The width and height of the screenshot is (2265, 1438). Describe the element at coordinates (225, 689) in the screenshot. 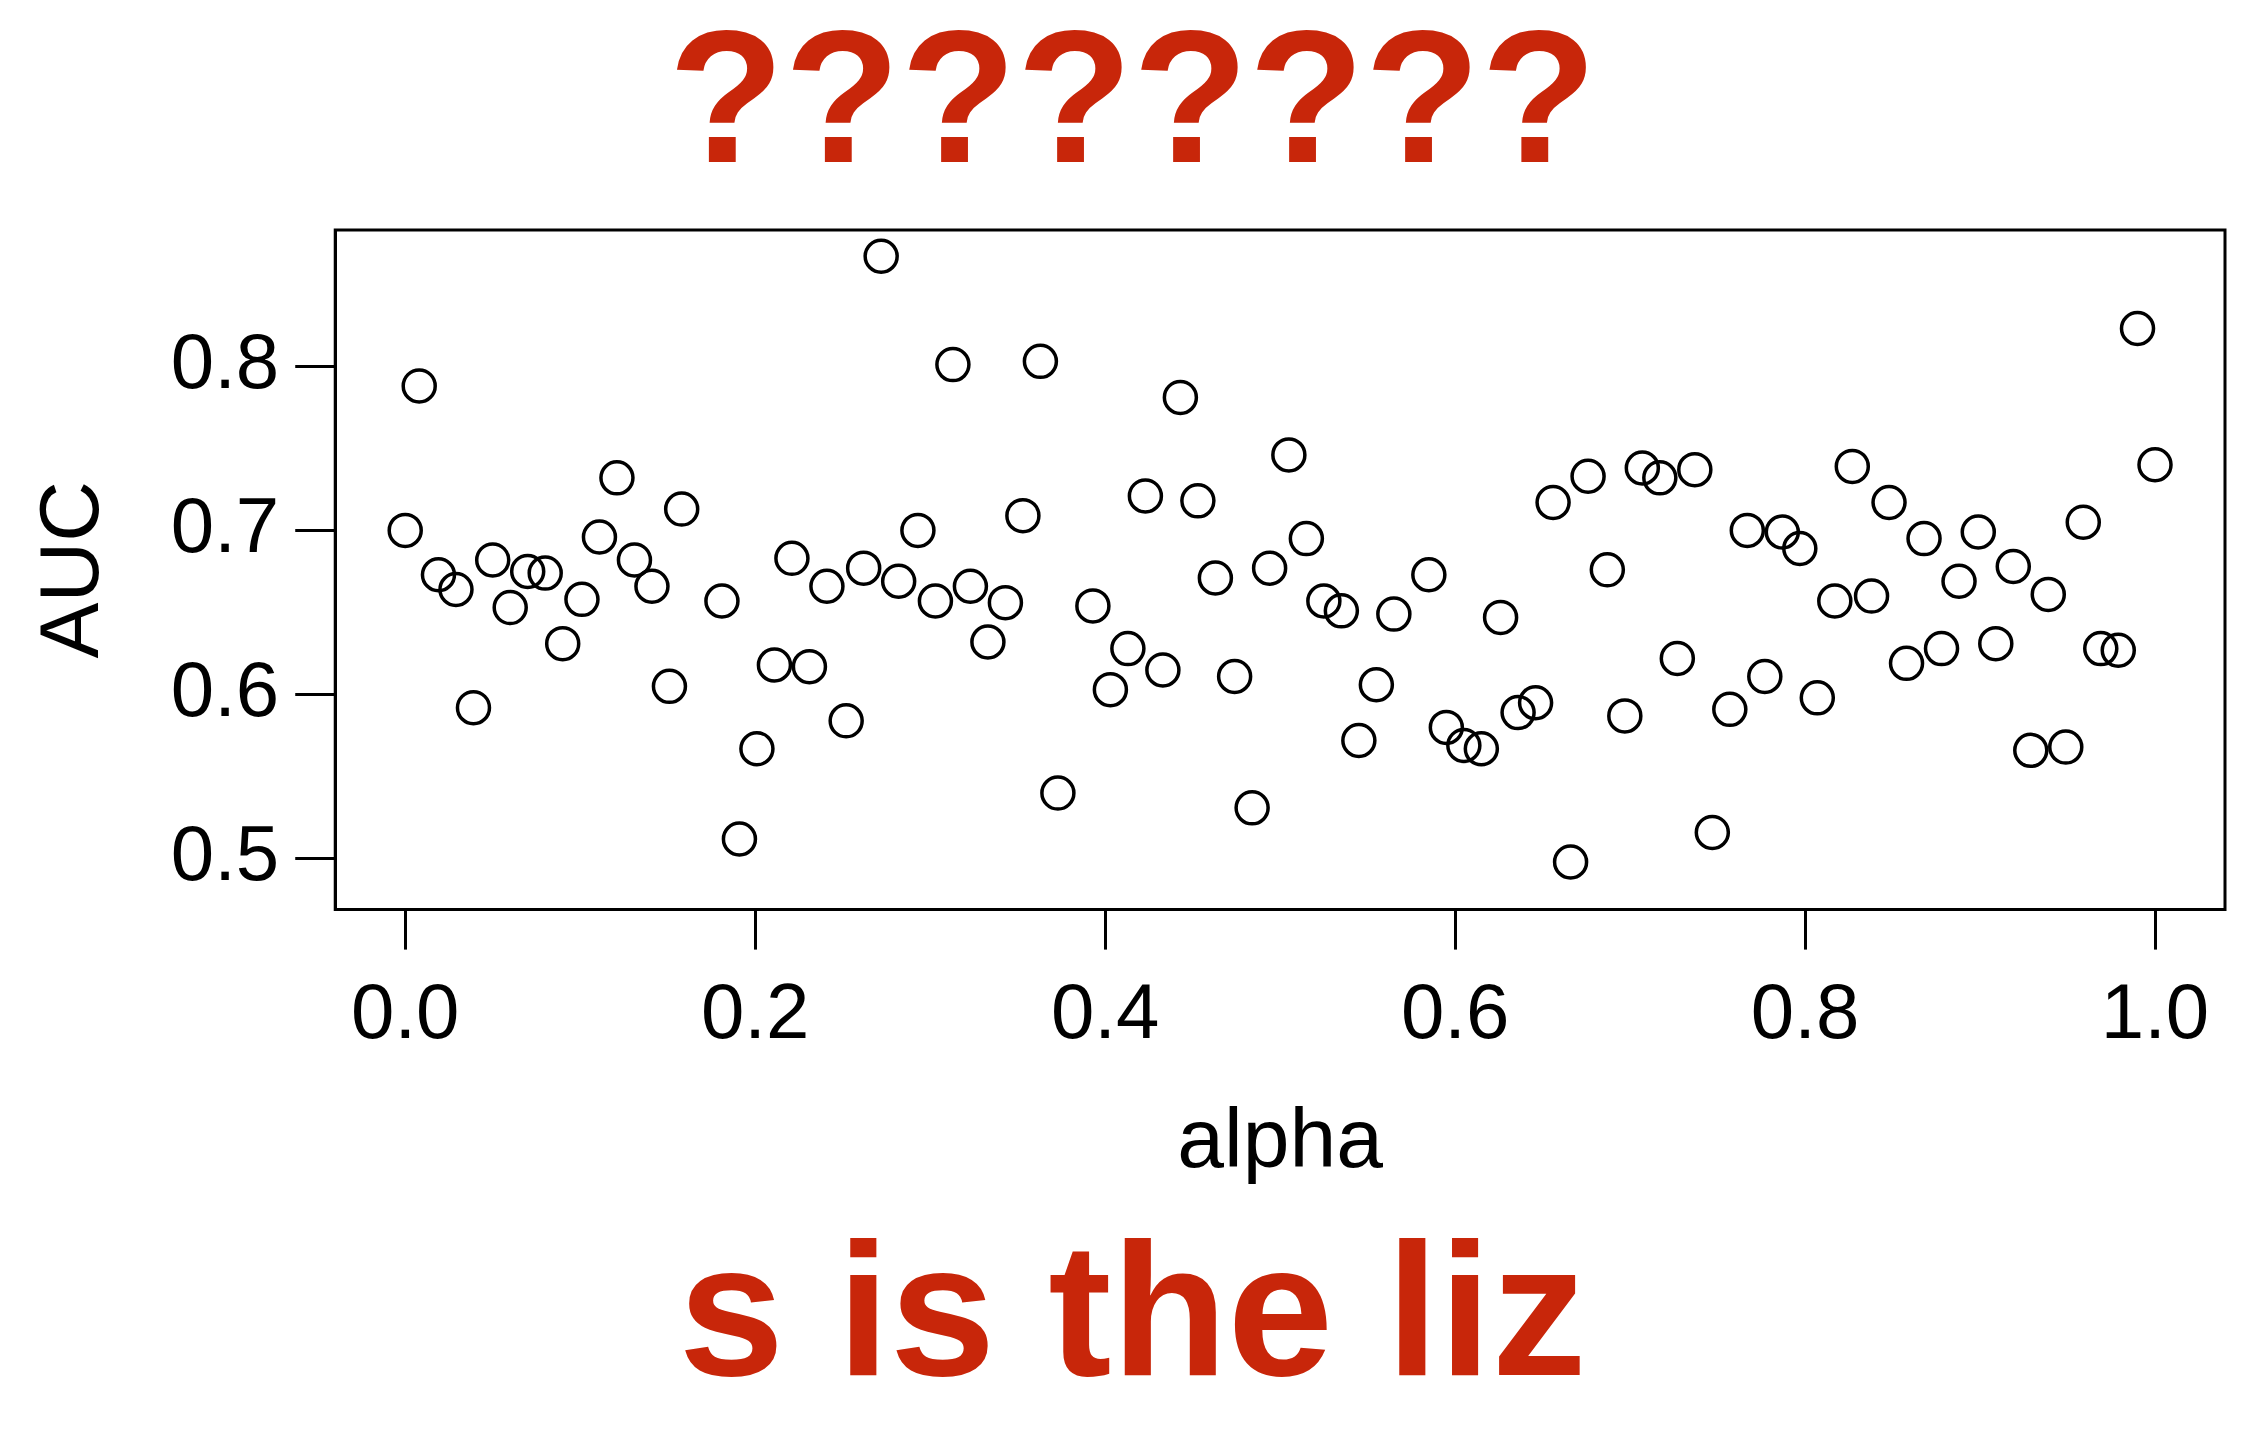

I see `y-tick-label: 0.6` at that location.